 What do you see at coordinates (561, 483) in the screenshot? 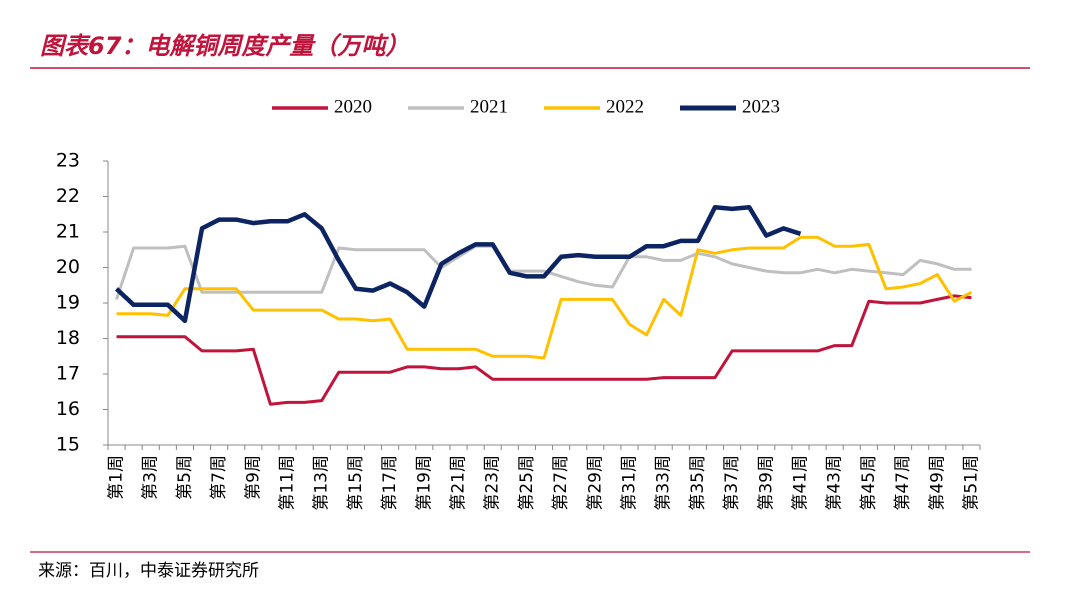
I see `x-tick-label: 第27周` at bounding box center [561, 483].